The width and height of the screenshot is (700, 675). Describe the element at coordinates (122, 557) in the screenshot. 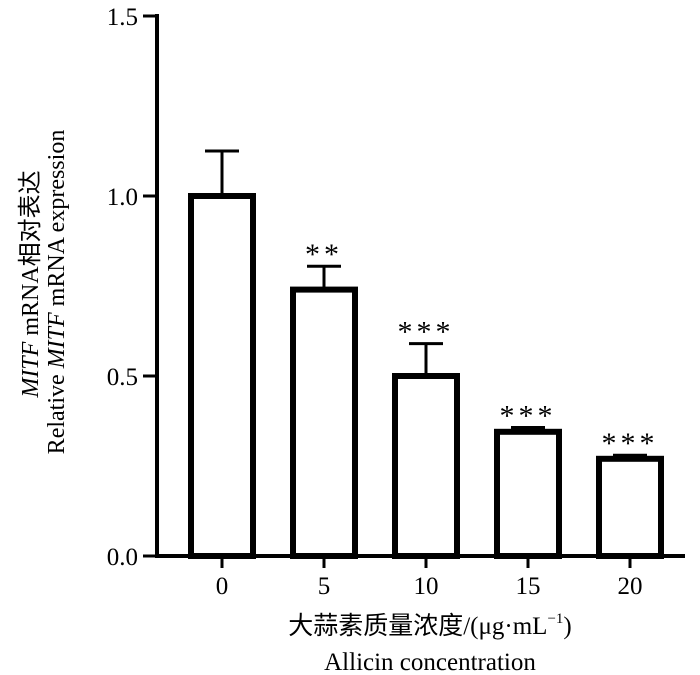

I see `y-tick-label: 0.0` at that location.